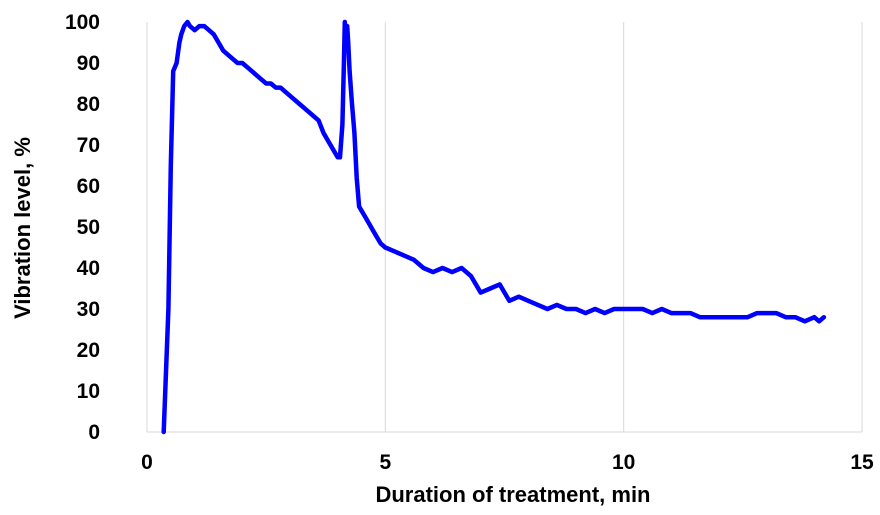  Describe the element at coordinates (507, 462) in the screenshot. I see `x-tick-labels: 0 5 10 15` at that location.